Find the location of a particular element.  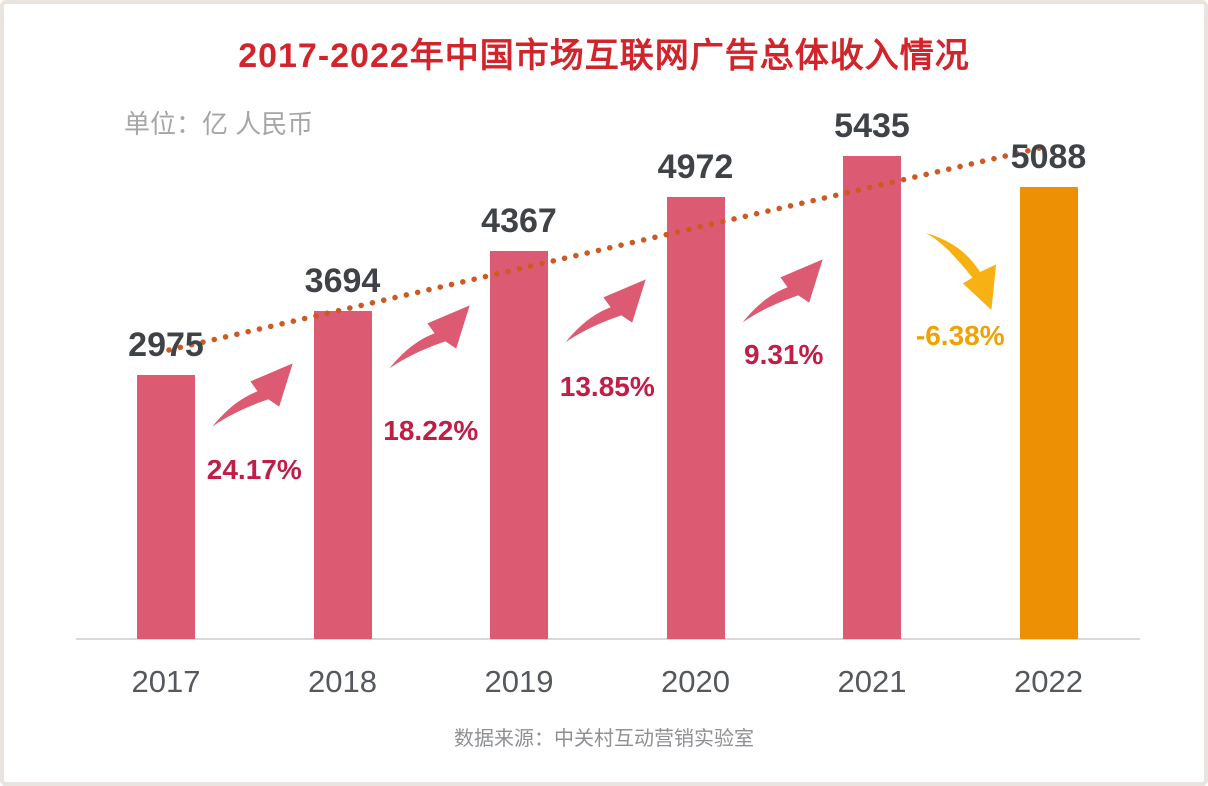

x-axis-label-2022: 2022 is located at coordinates (1048, 681).